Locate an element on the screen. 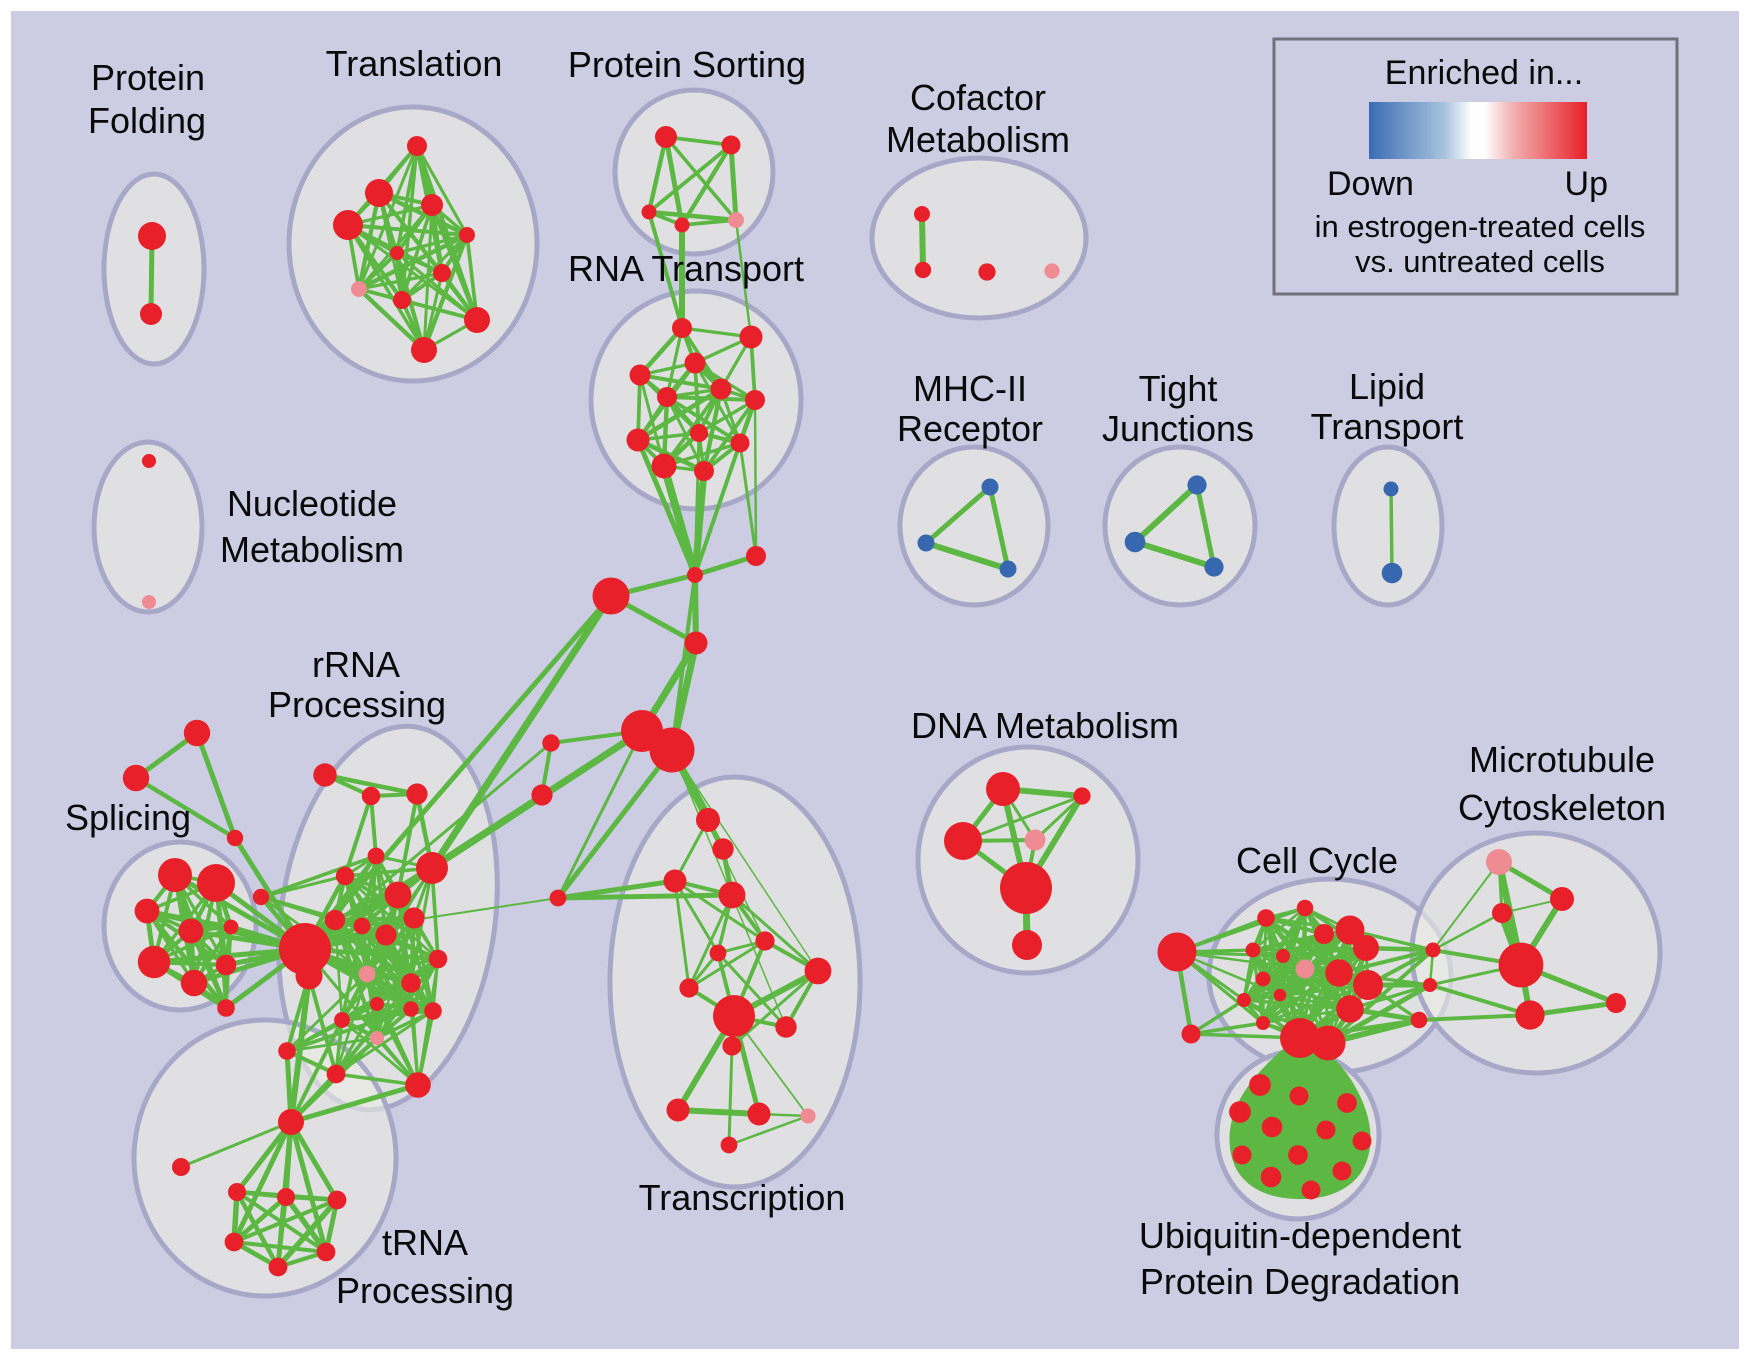 Image resolution: width=1750 pixels, height=1360 pixels. svg-text: tRNA is located at coordinates (425, 1242).